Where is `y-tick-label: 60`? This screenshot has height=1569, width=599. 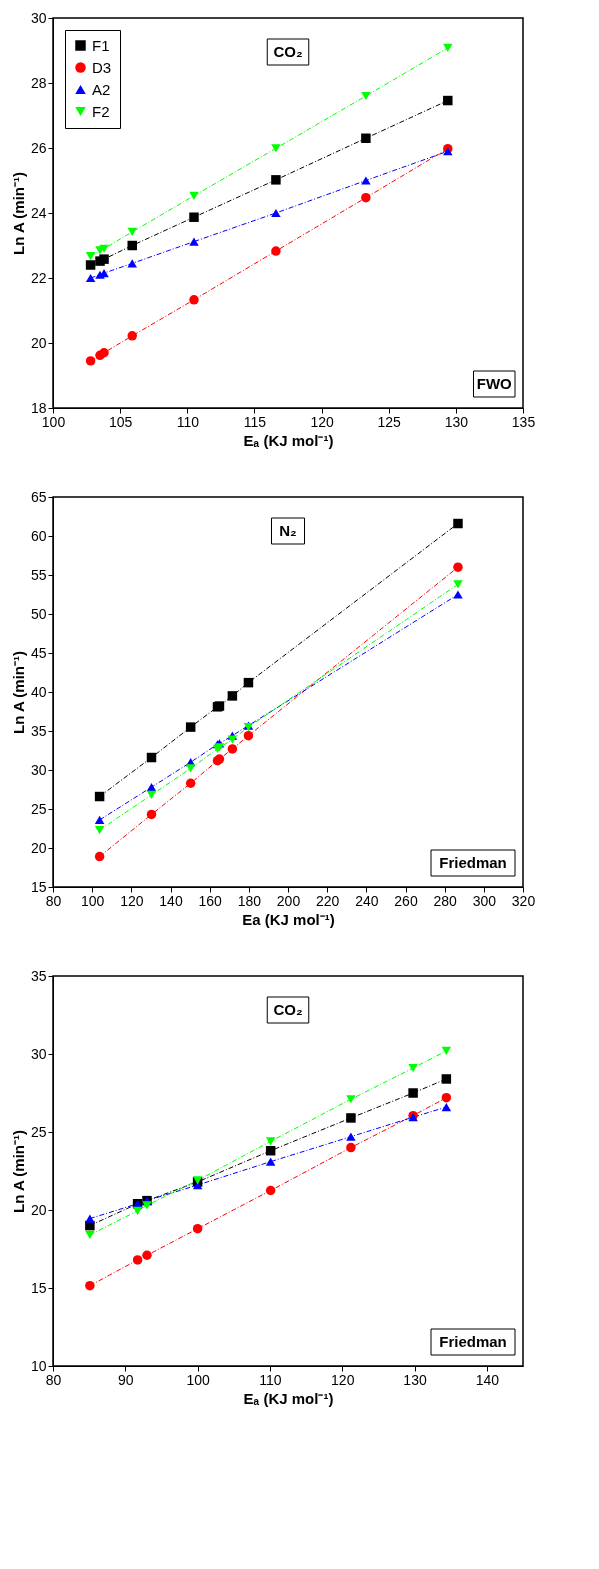 y-tick-label: 60 is located at coordinates (38, 535).